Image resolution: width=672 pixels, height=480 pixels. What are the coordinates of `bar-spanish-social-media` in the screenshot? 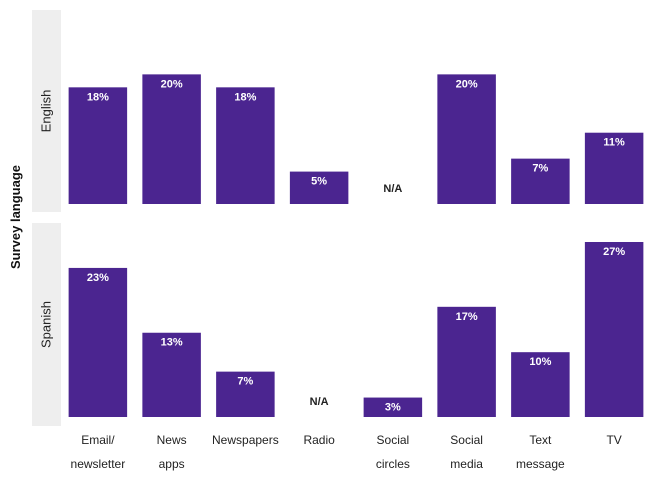 It's located at (466, 361).